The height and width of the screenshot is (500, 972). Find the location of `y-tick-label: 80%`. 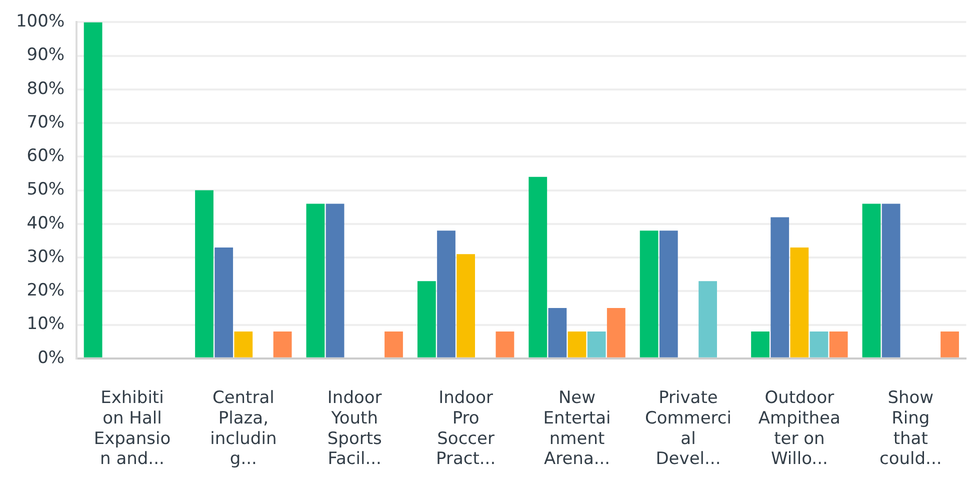

y-tick-label: 80% is located at coordinates (45, 88).